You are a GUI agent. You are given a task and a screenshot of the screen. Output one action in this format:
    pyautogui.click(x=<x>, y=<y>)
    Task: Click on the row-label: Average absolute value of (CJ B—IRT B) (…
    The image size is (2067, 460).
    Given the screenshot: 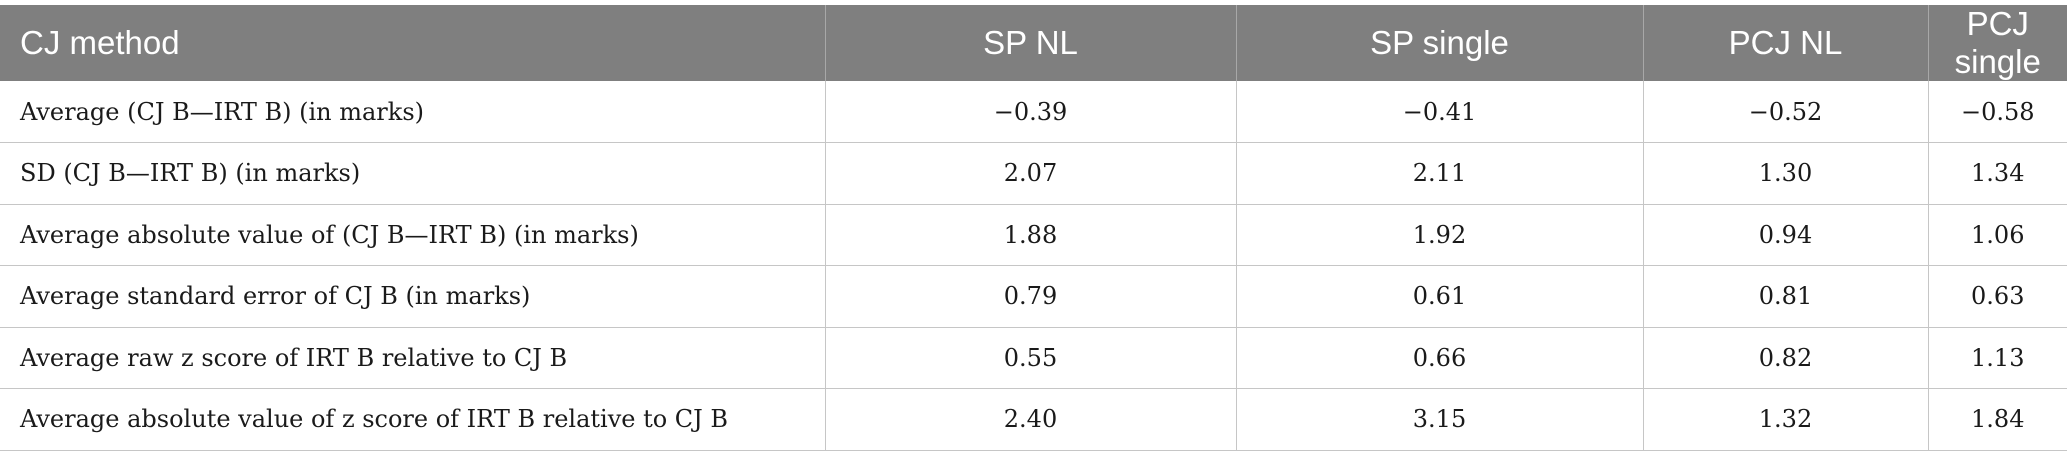 What is the action you would take?
    pyautogui.click(x=413, y=235)
    